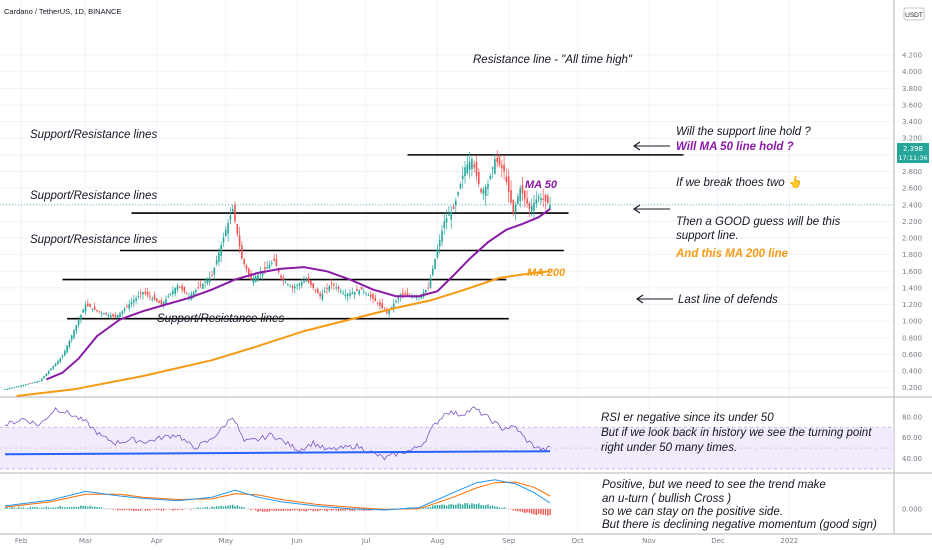  I want to click on y-tick-label: 3.800, so click(912, 89).